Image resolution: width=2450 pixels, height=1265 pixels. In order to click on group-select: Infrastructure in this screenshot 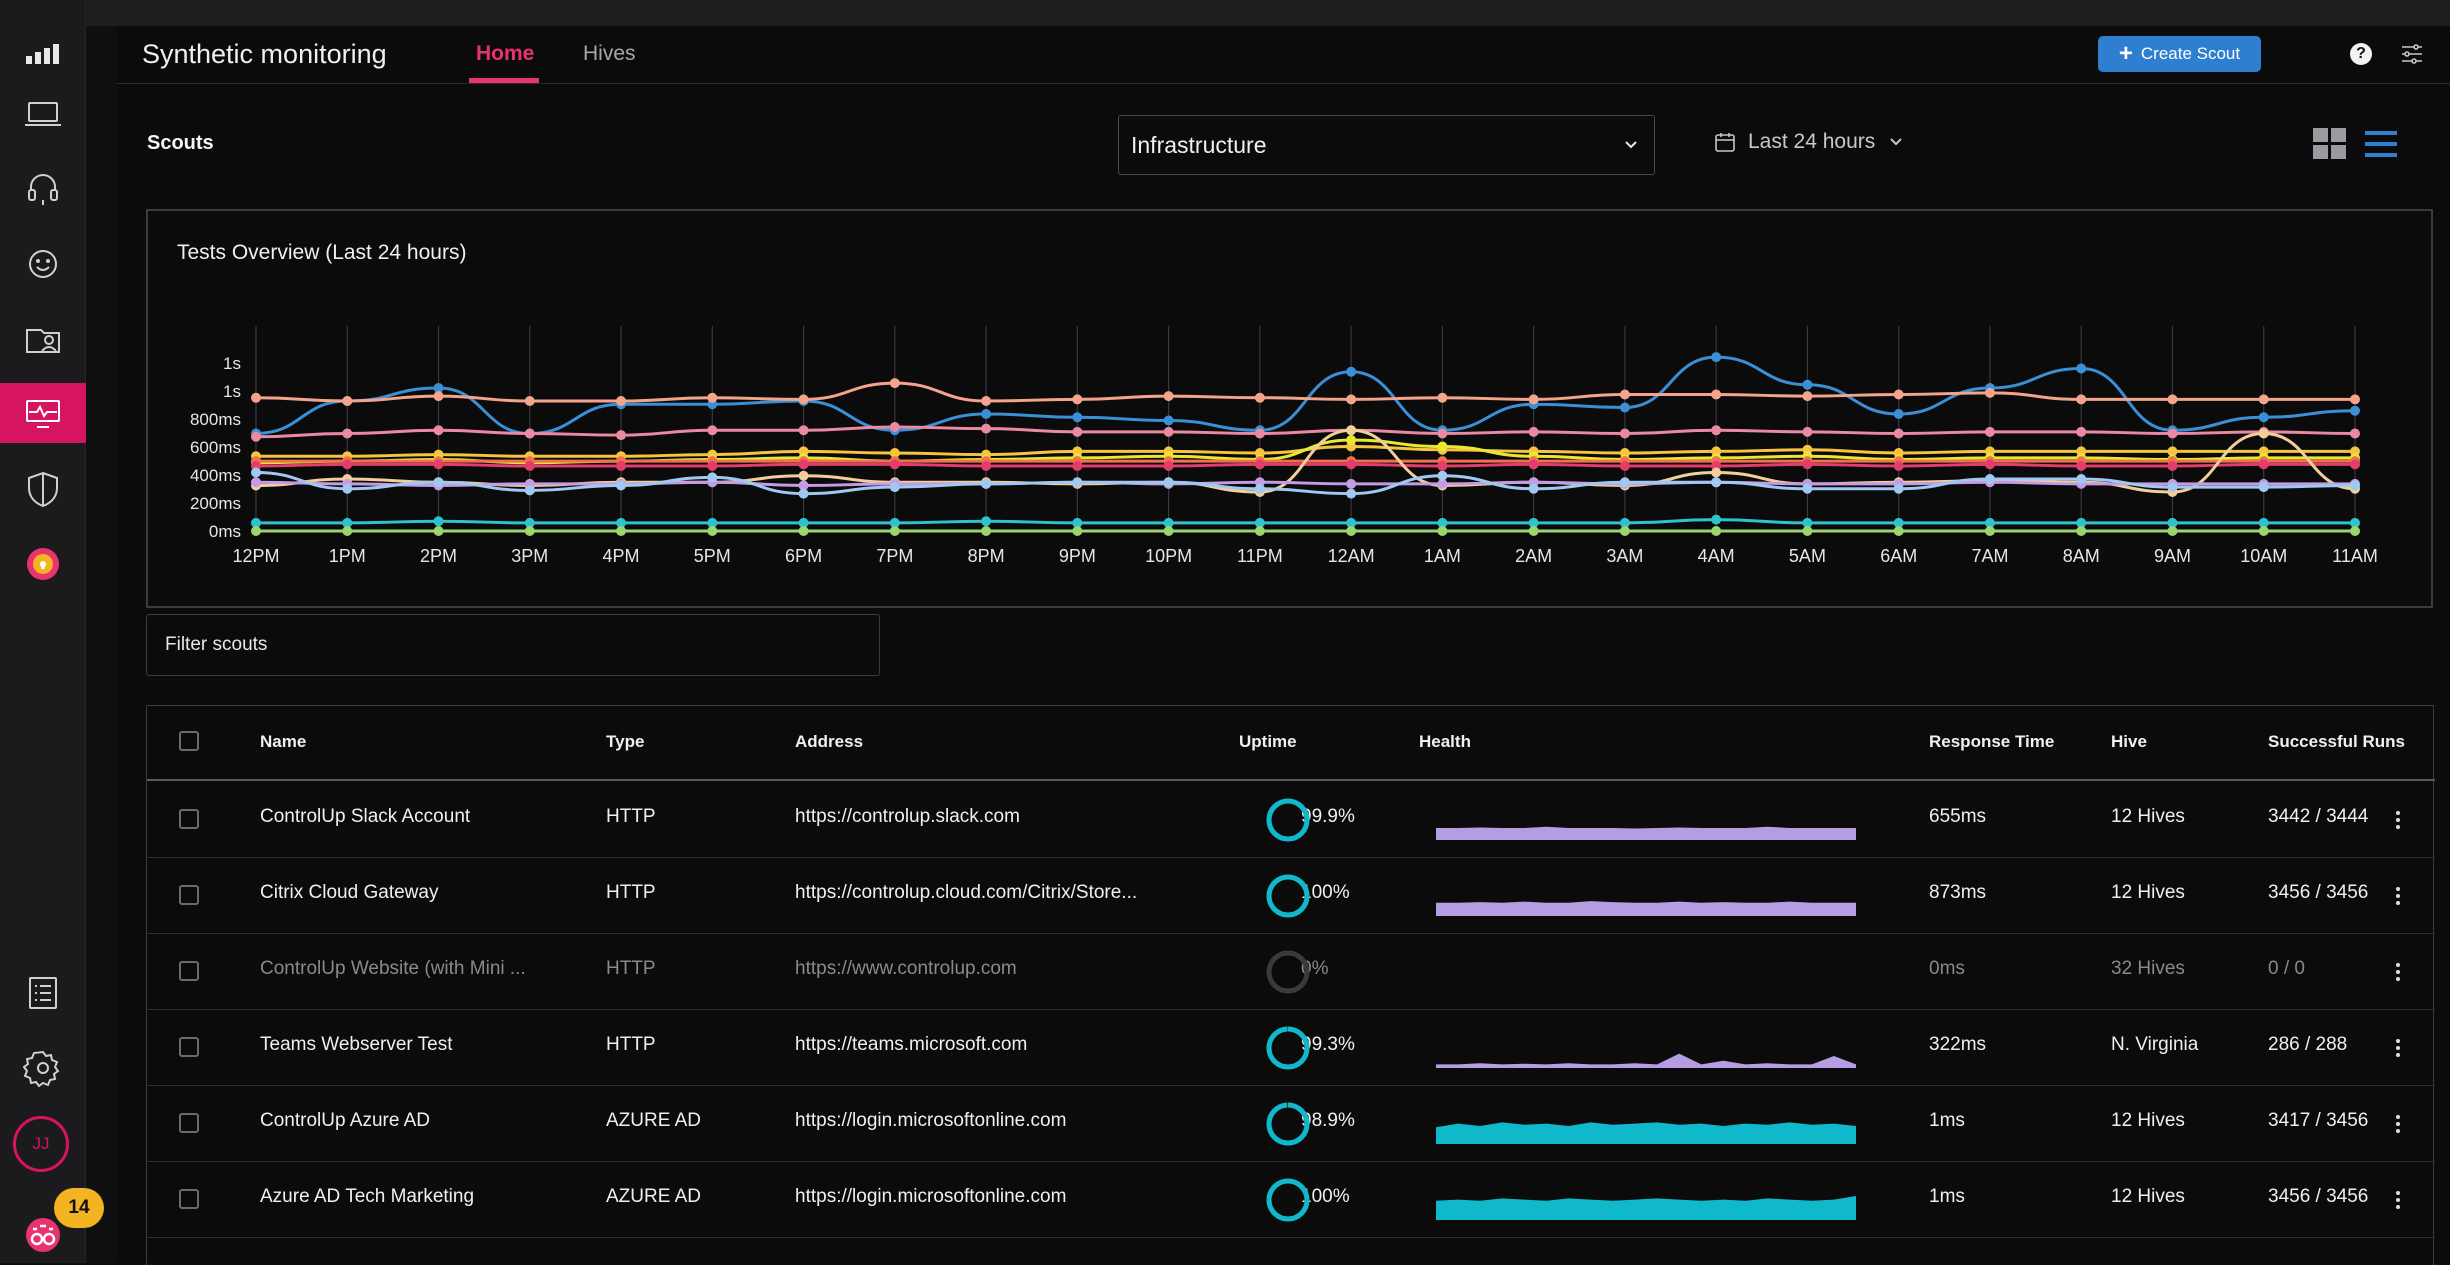, I will do `click(1386, 145)`.